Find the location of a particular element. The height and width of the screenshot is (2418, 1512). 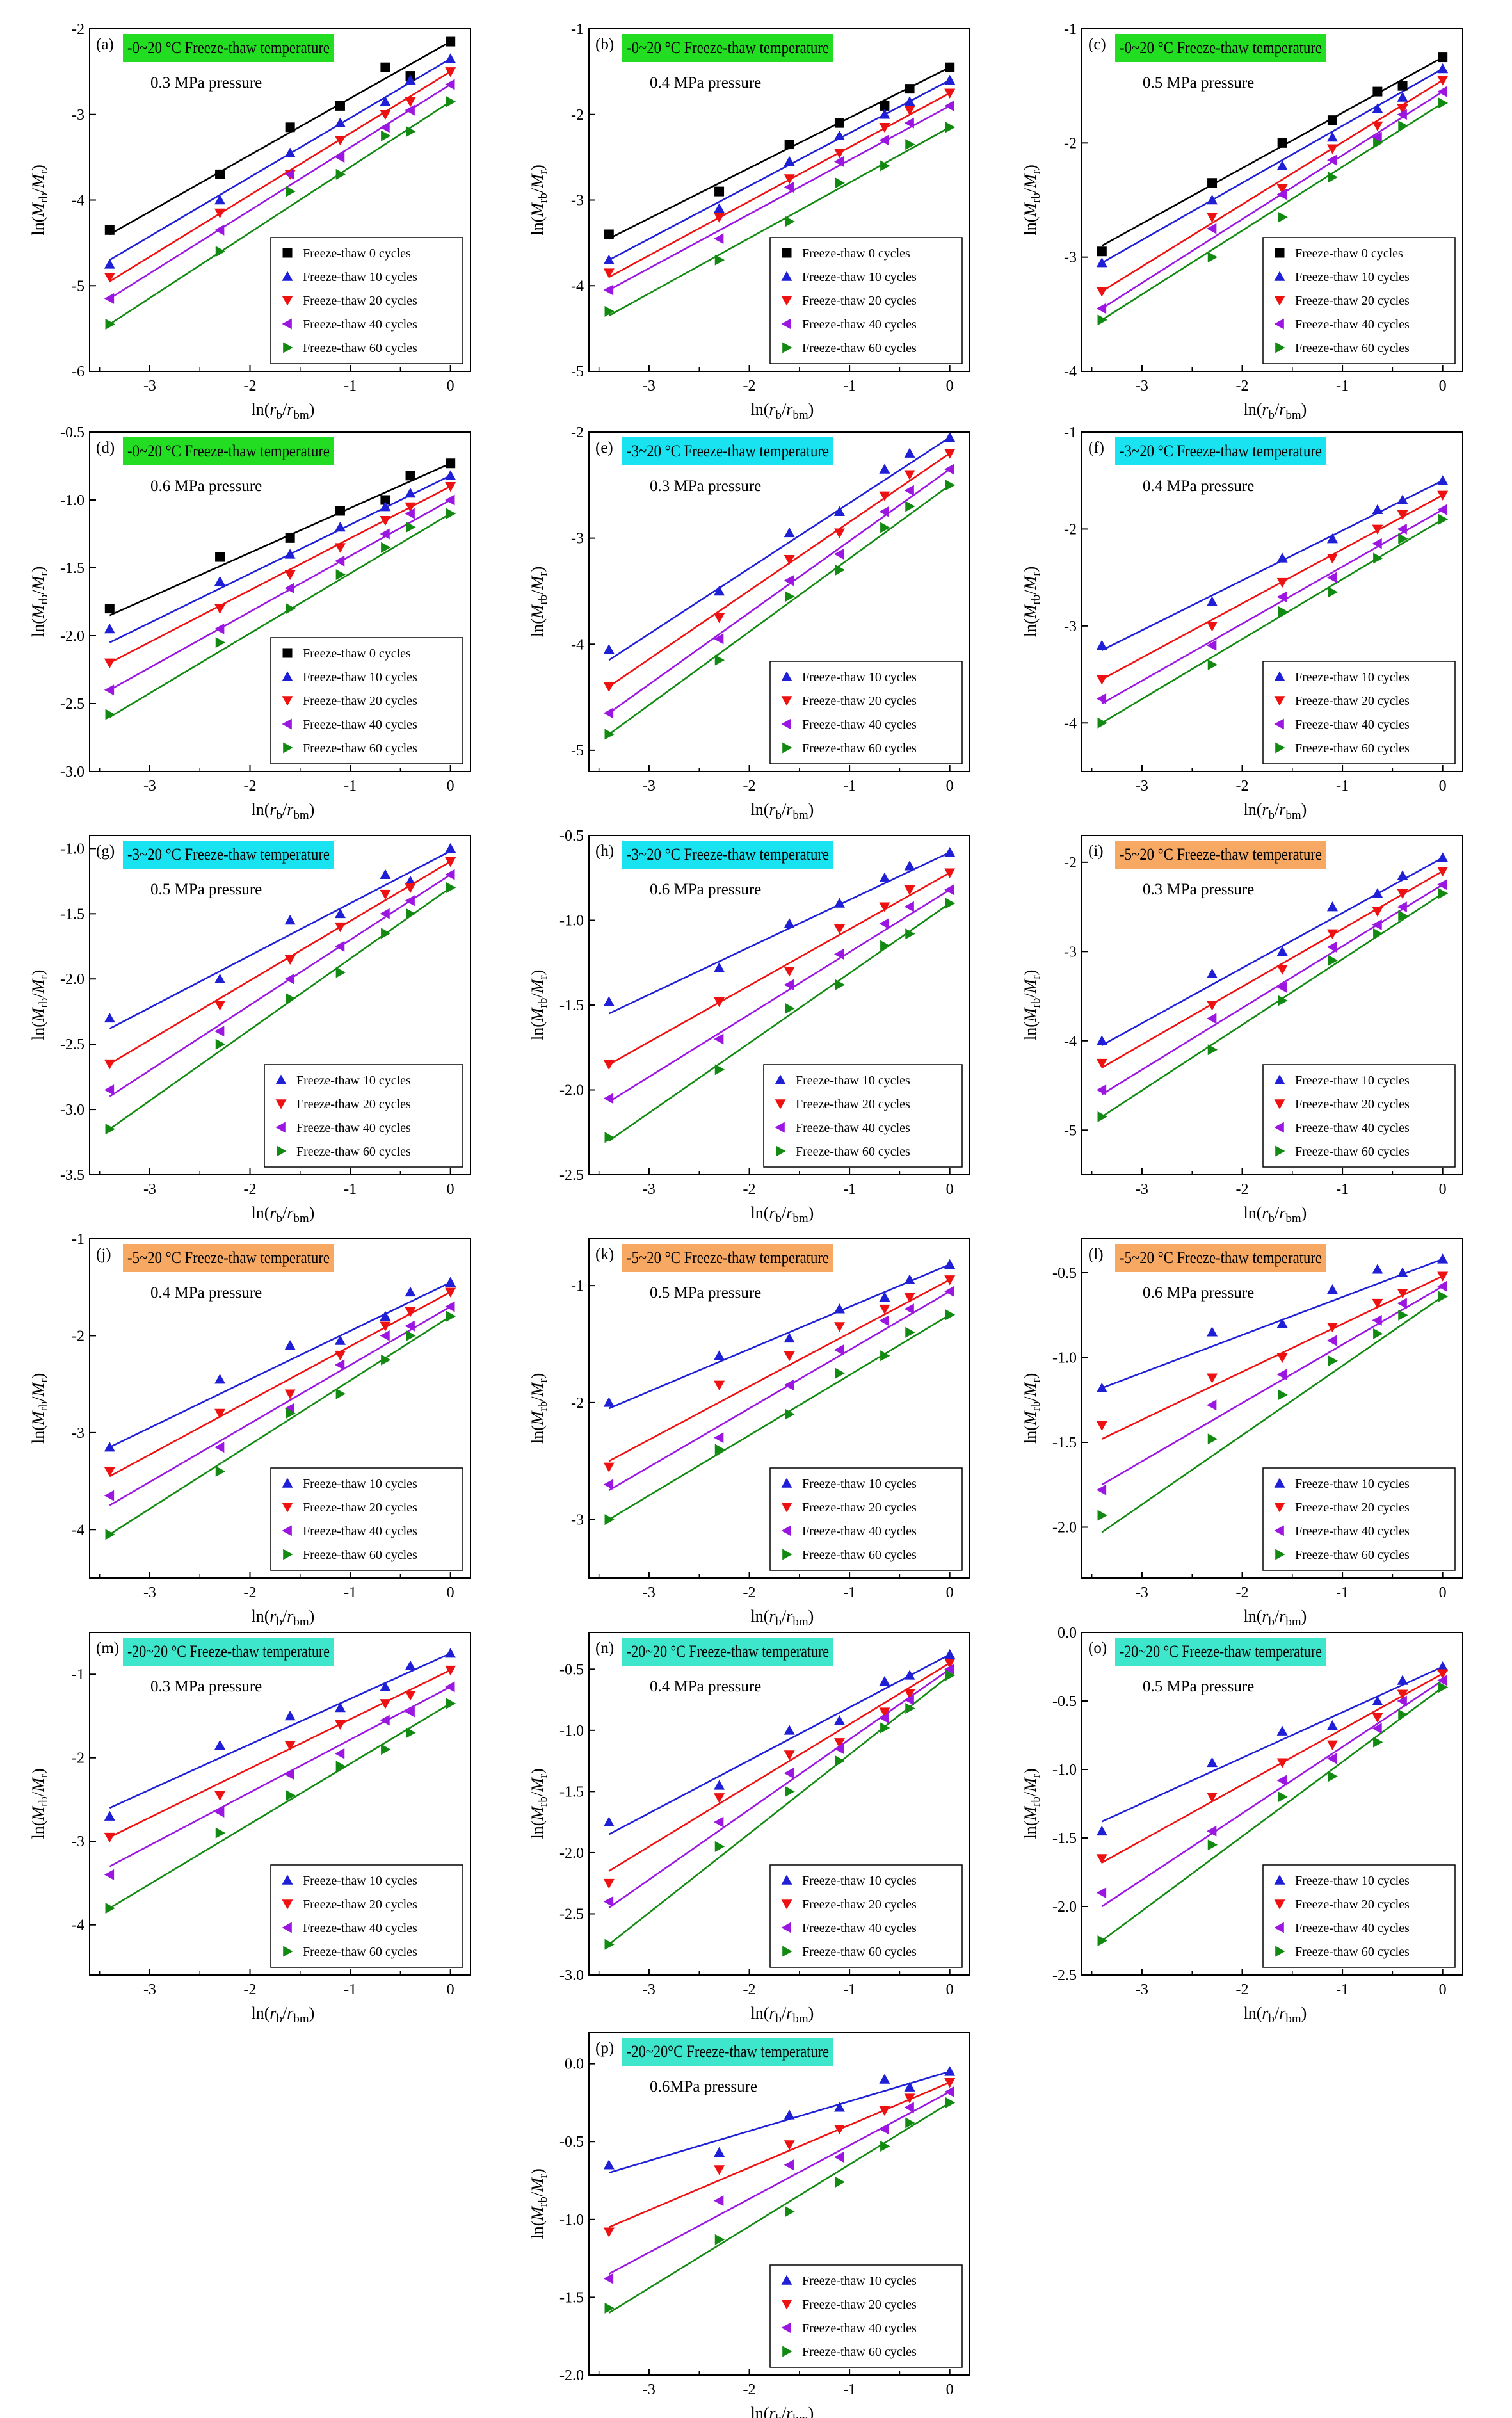

y-axis-label: ln(Mrb/Mr) is located at coordinates (40, 1005).